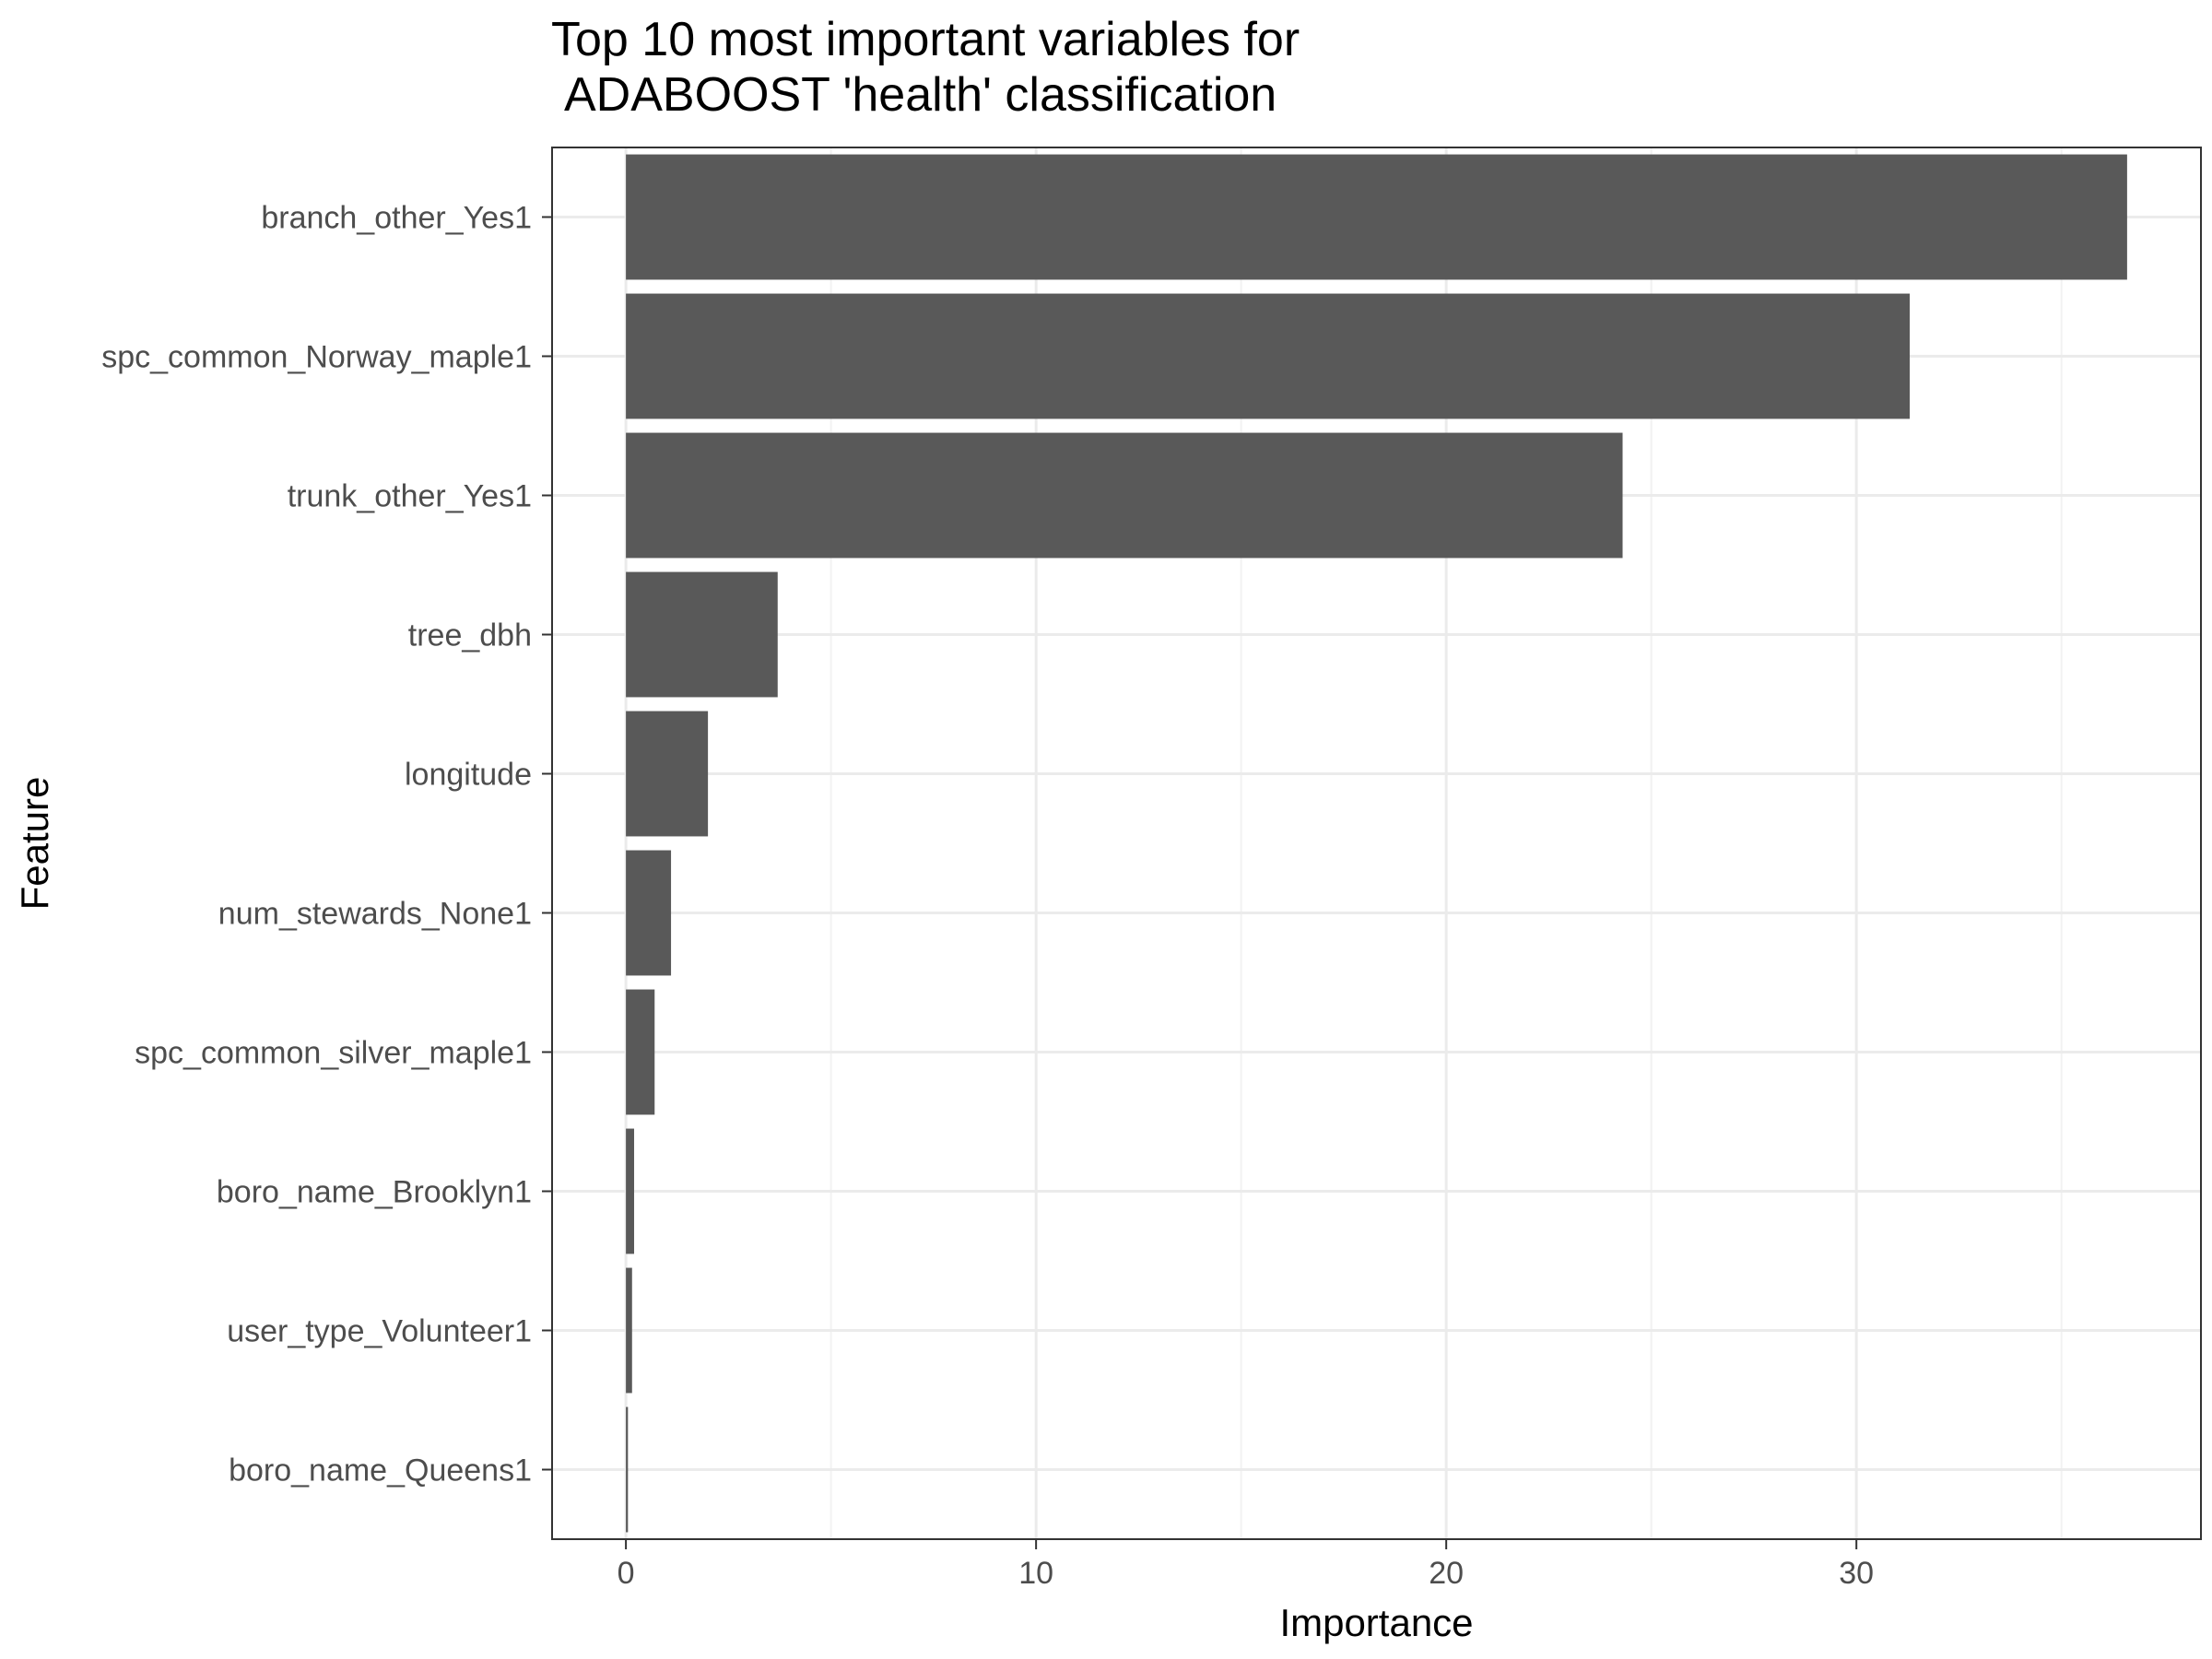  I want to click on chart-title-line-2: ADABOOST 'health' classification, so click(920, 95).